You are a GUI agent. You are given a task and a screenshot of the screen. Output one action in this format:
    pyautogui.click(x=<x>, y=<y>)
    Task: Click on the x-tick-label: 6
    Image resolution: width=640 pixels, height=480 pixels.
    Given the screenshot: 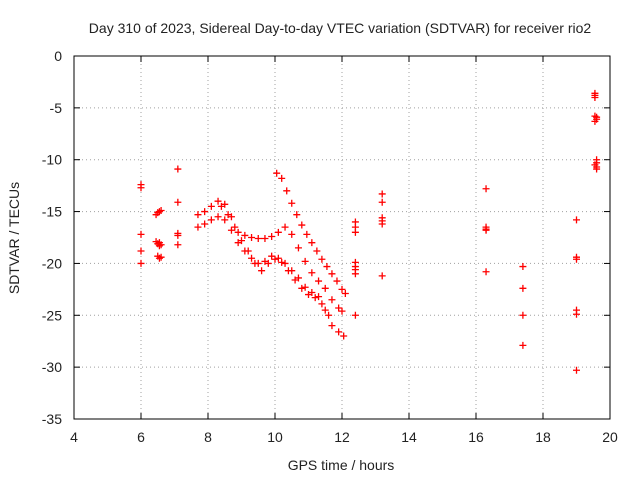 What is the action you would take?
    pyautogui.click(x=141, y=437)
    